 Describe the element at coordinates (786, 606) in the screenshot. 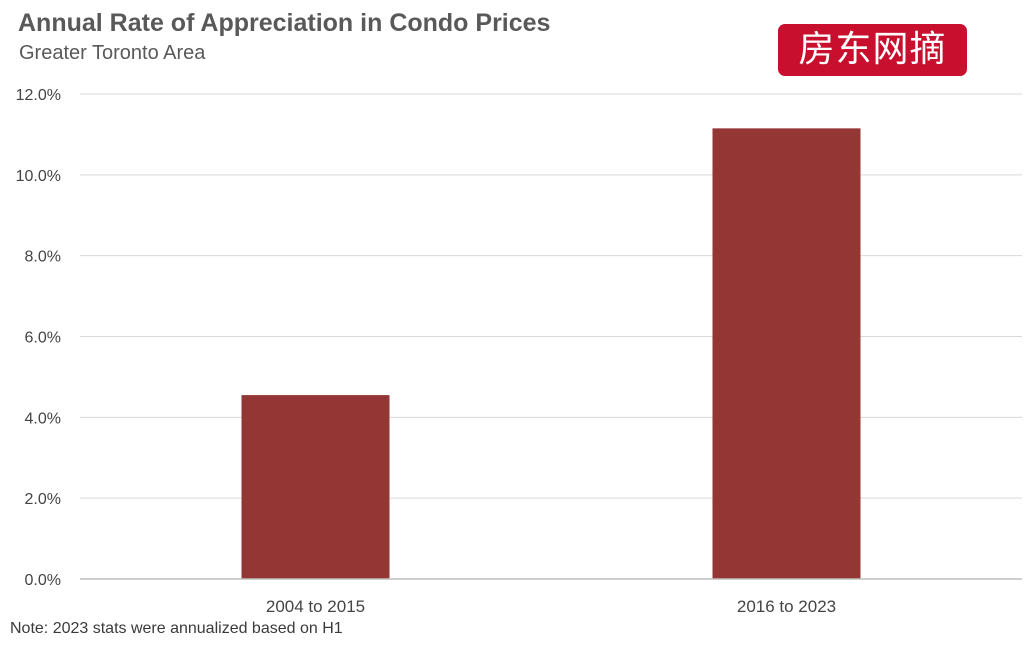

I see `x-category-label: 2016 to 2023` at that location.